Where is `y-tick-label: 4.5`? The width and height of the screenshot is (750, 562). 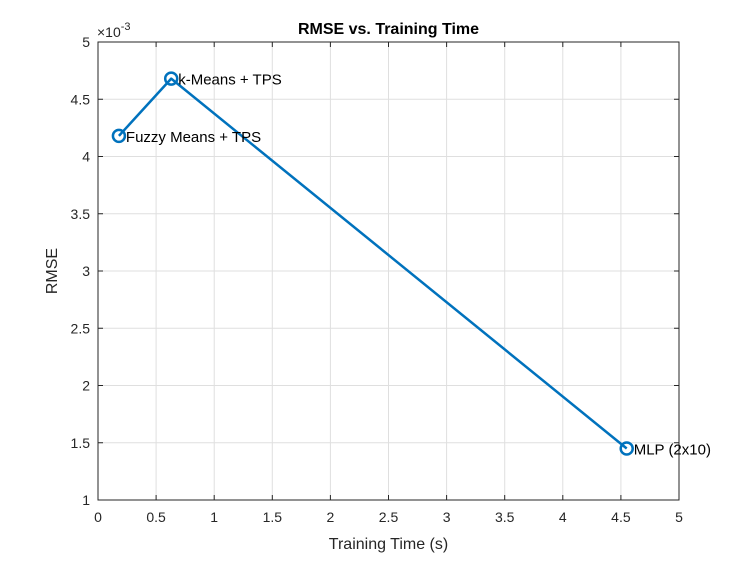
y-tick-label: 4.5 is located at coordinates (81, 99).